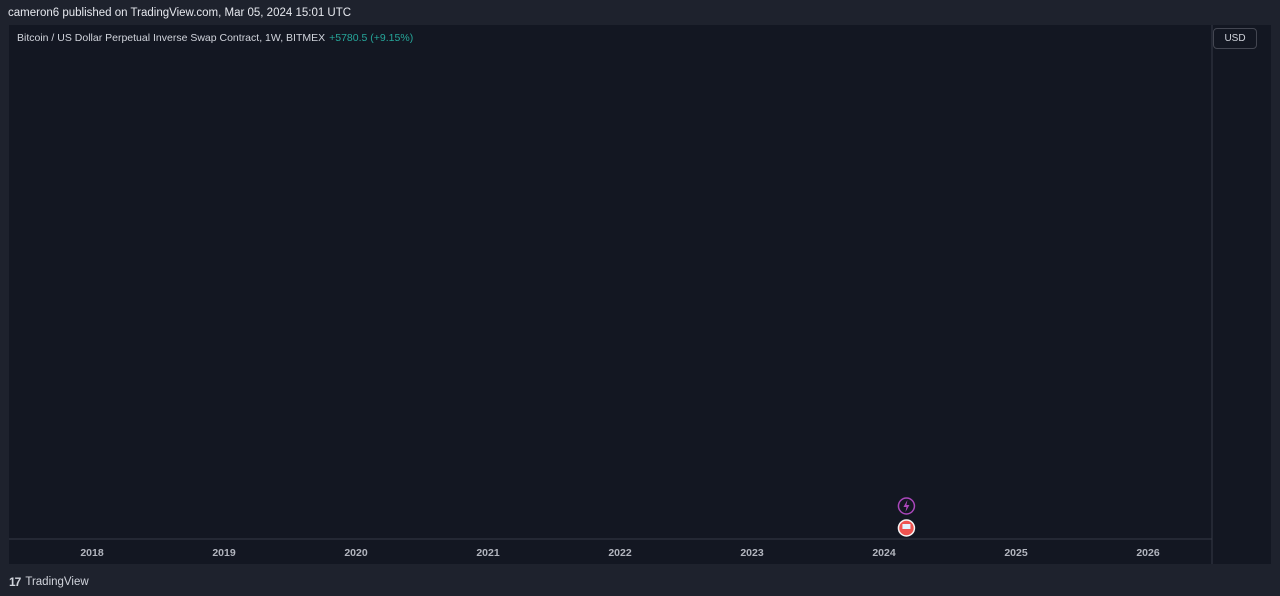  I want to click on x-tick-label: 2018, so click(92, 553).